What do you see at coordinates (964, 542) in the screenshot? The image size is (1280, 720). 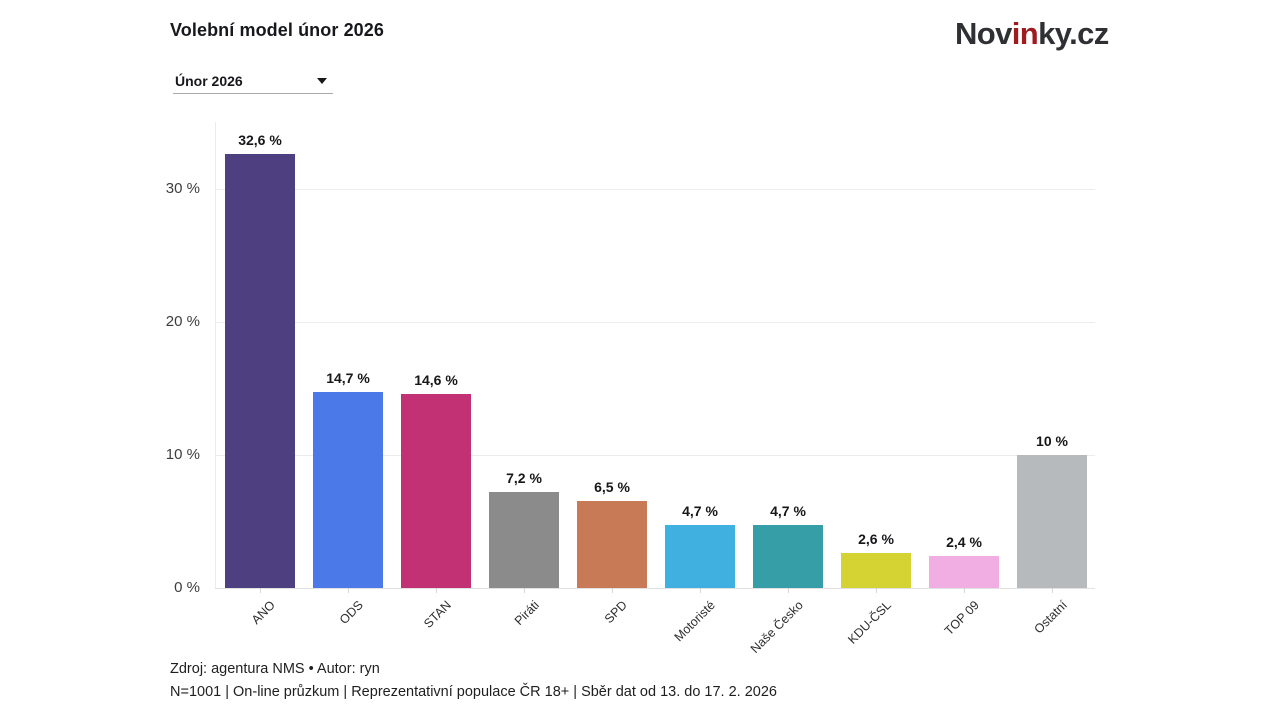 I see `bar-value-label: 2,4 %` at bounding box center [964, 542].